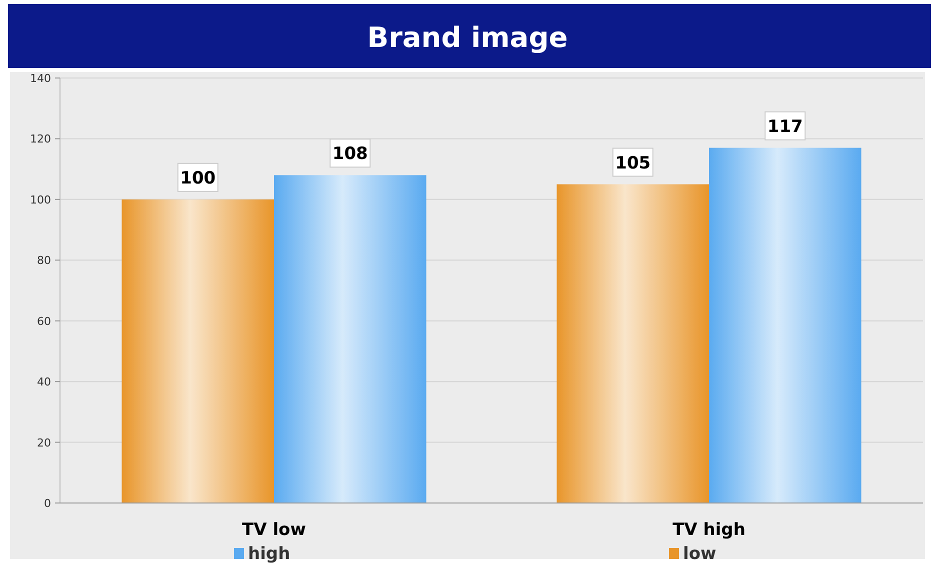 Image resolution: width=935 pixels, height=573 pixels. What do you see at coordinates (633, 163) in the screenshot?
I see `data-label: 105` at bounding box center [633, 163].